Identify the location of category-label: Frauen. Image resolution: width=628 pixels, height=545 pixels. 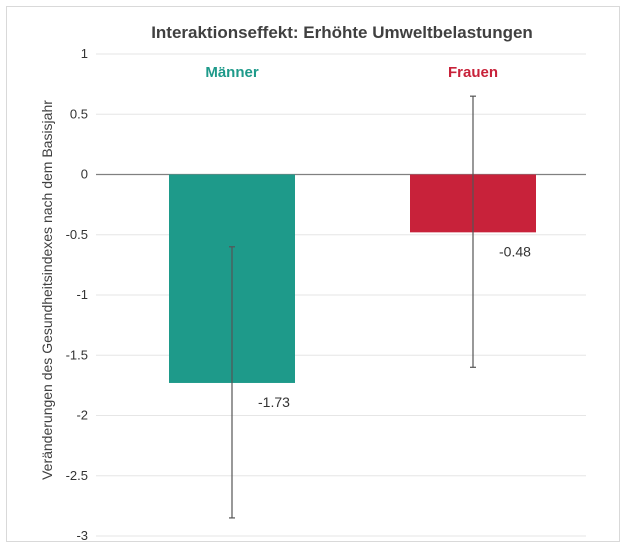
(473, 72).